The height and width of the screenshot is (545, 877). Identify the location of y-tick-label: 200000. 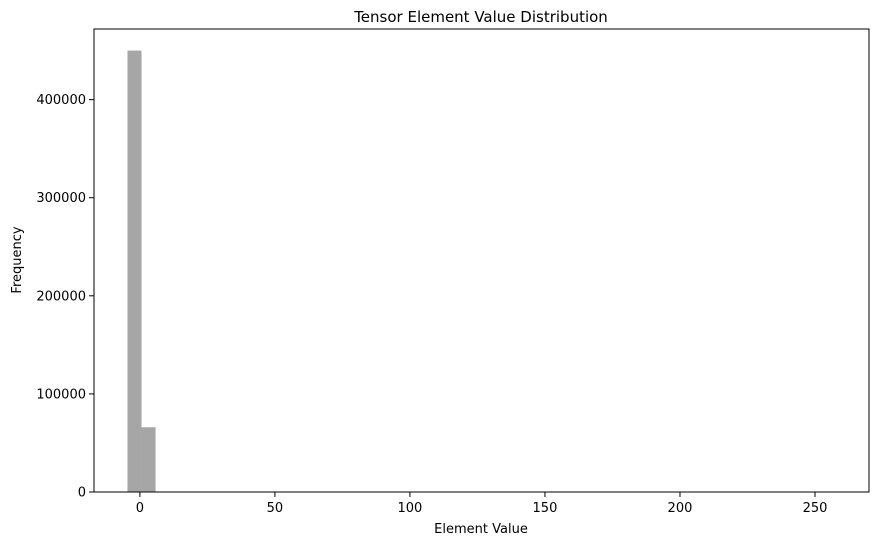
(61, 296).